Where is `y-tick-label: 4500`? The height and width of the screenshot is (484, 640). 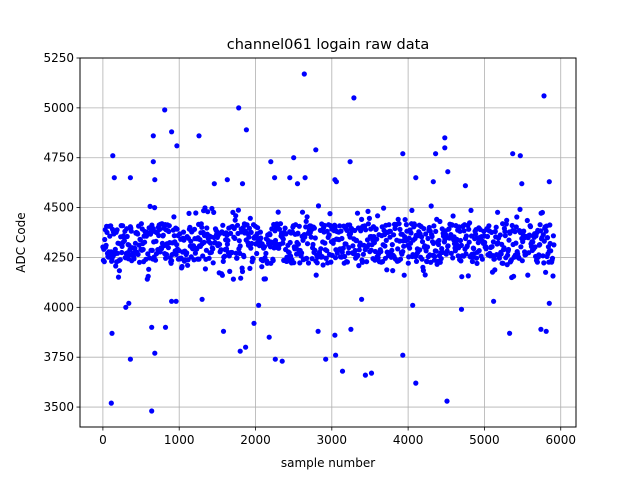
y-tick-label: 4500 is located at coordinates (58, 208).